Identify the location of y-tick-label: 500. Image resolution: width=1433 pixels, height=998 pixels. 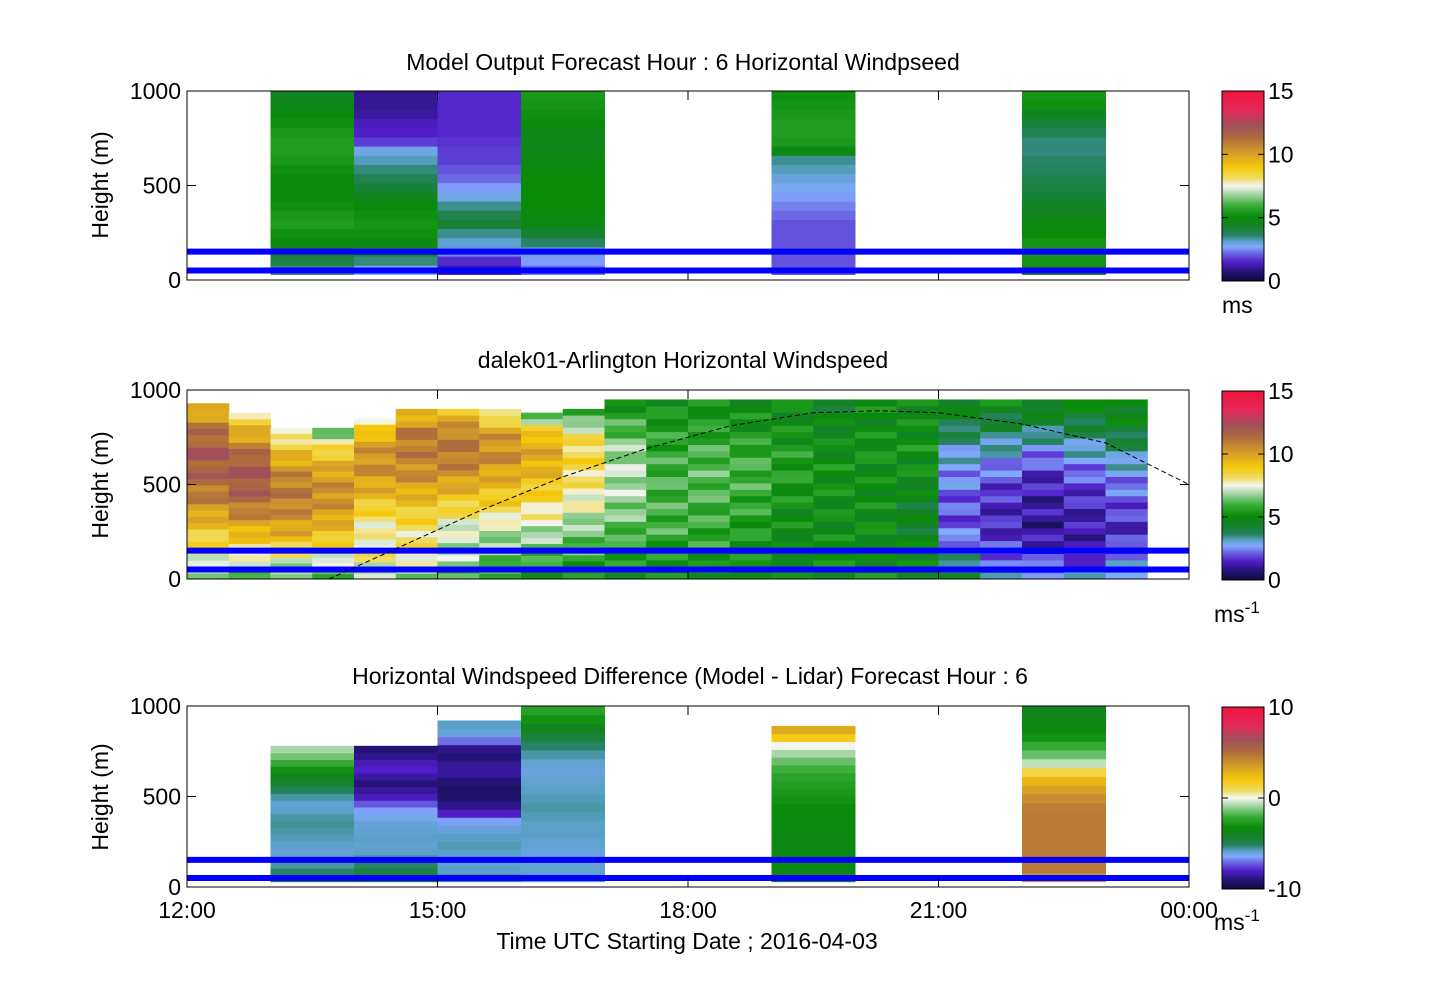
(162, 485).